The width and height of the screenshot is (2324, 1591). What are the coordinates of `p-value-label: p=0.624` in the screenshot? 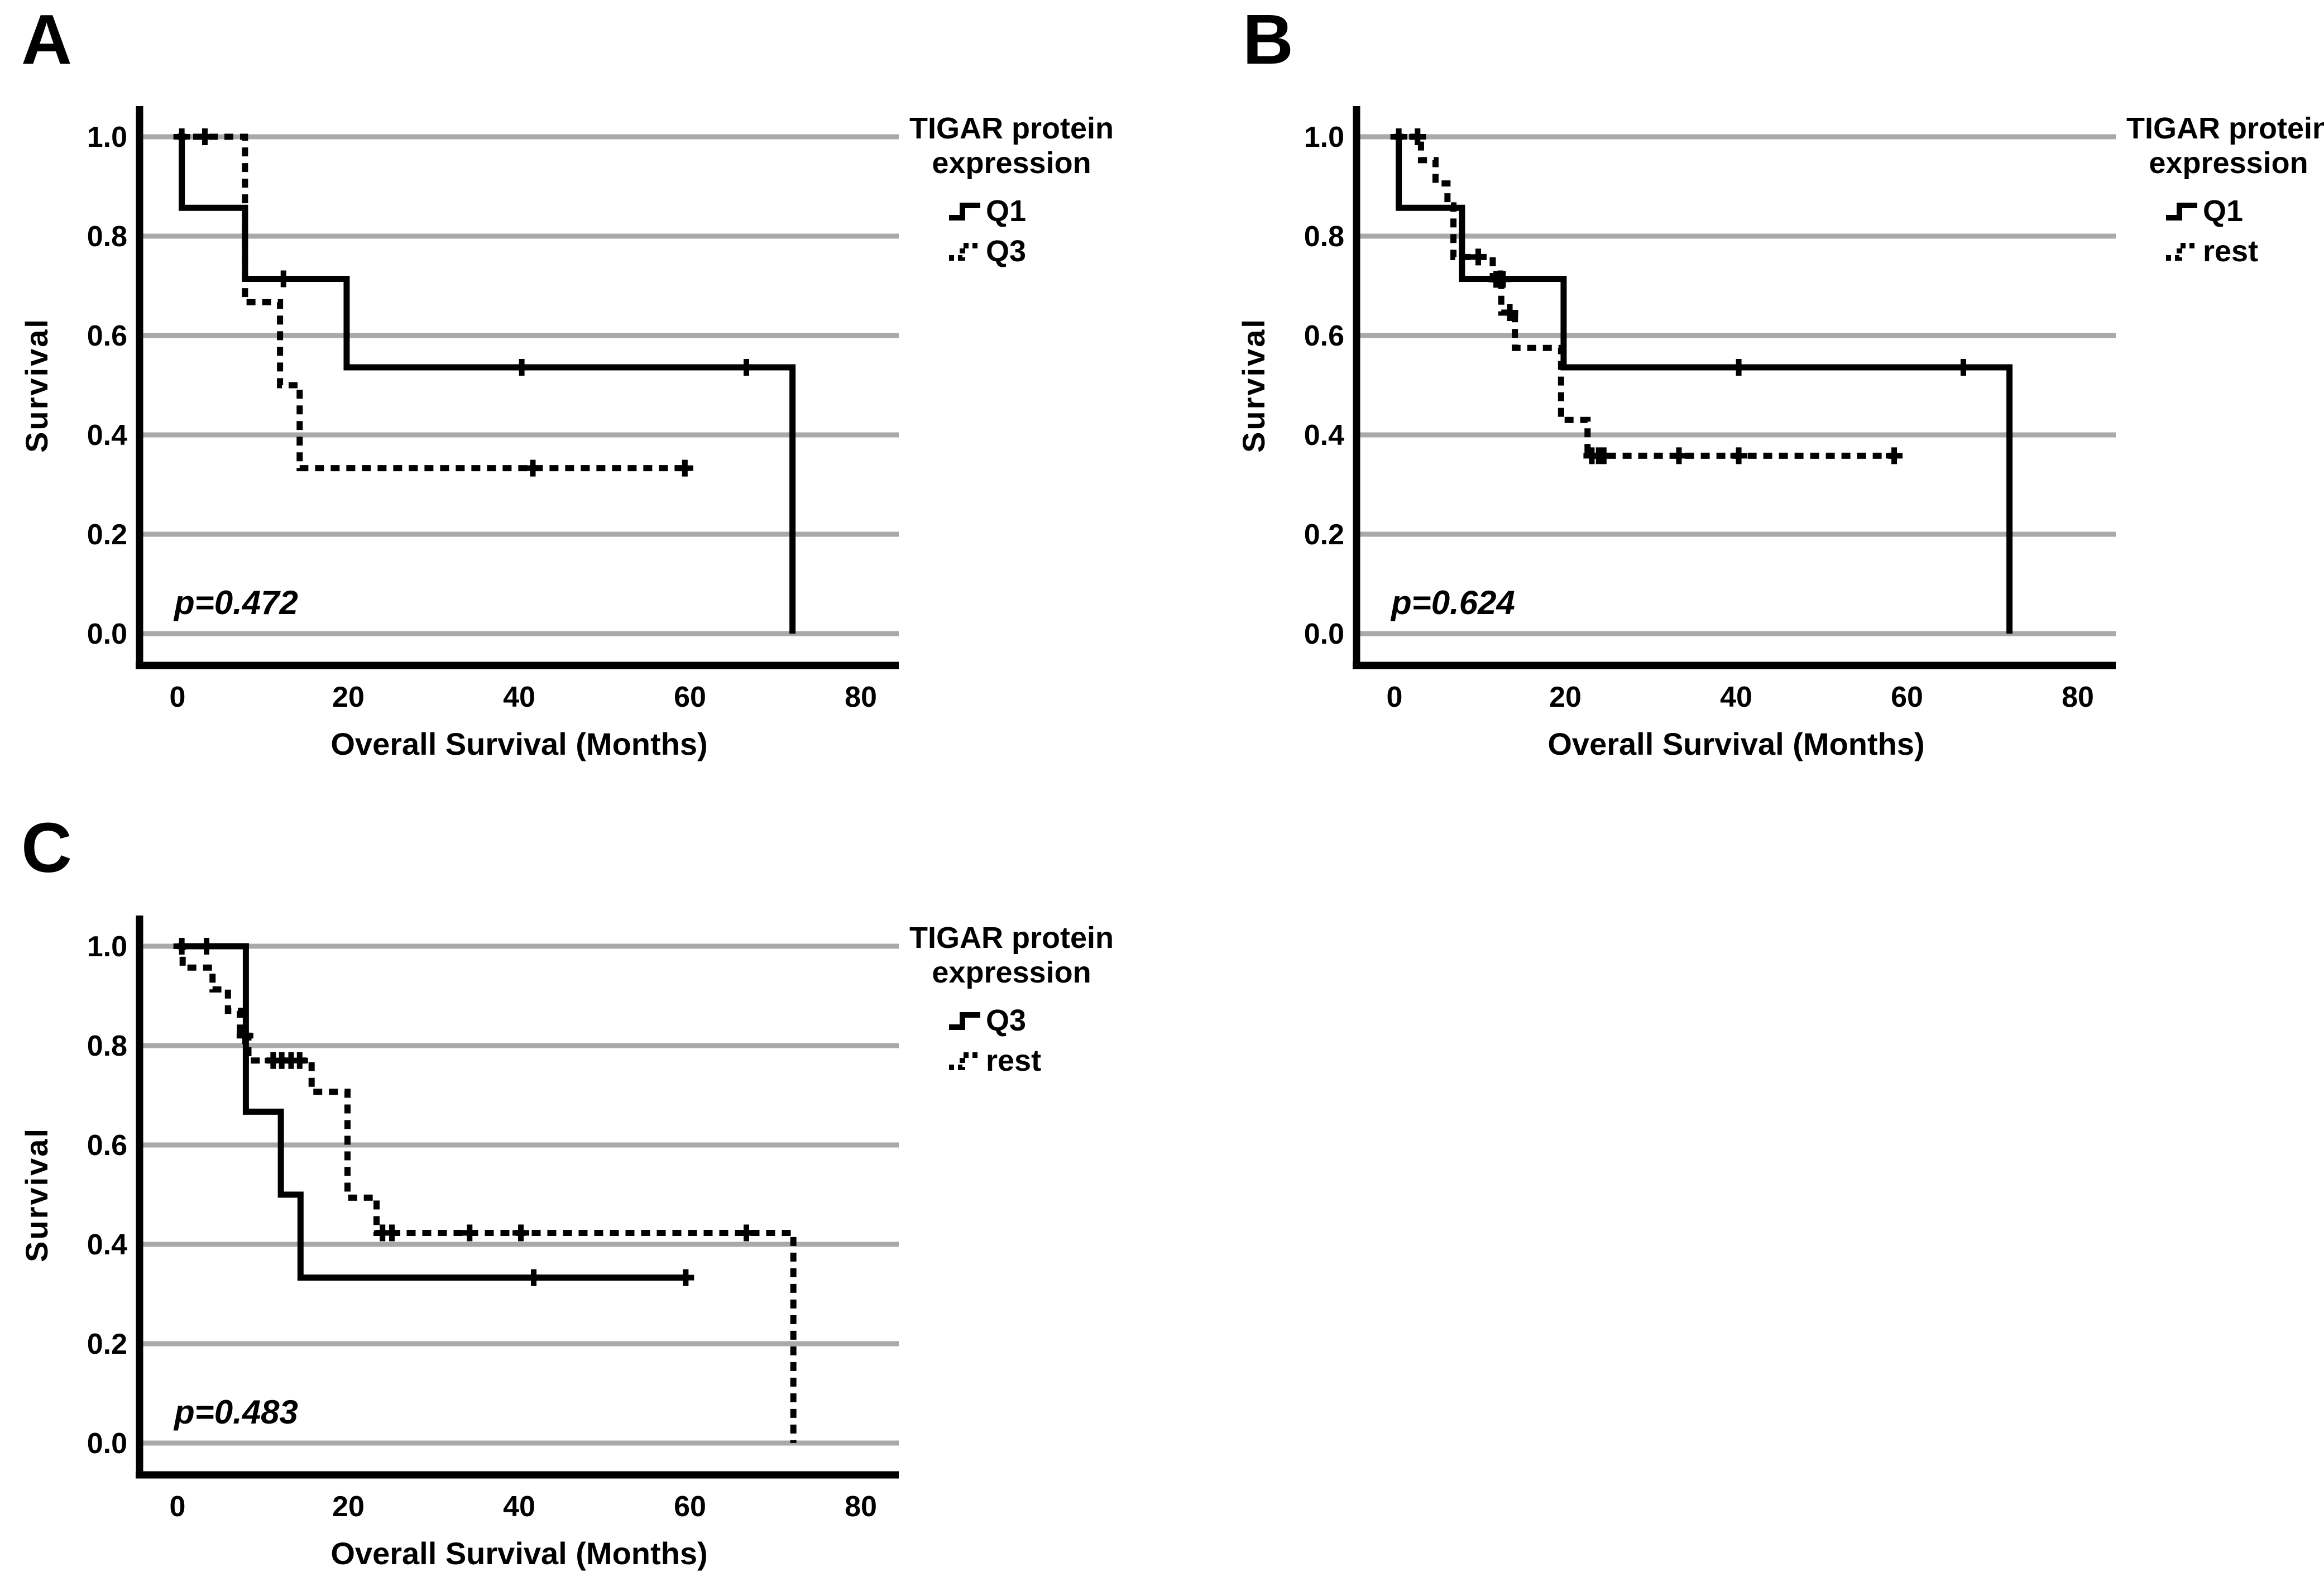 It's located at (1452, 602).